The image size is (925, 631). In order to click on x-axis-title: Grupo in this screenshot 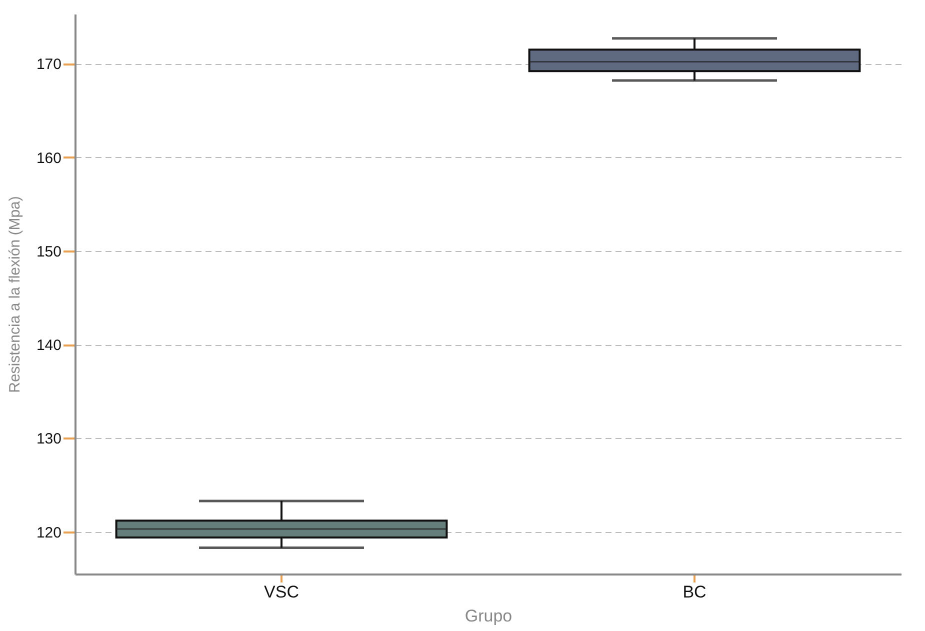, I will do `click(488, 616)`.